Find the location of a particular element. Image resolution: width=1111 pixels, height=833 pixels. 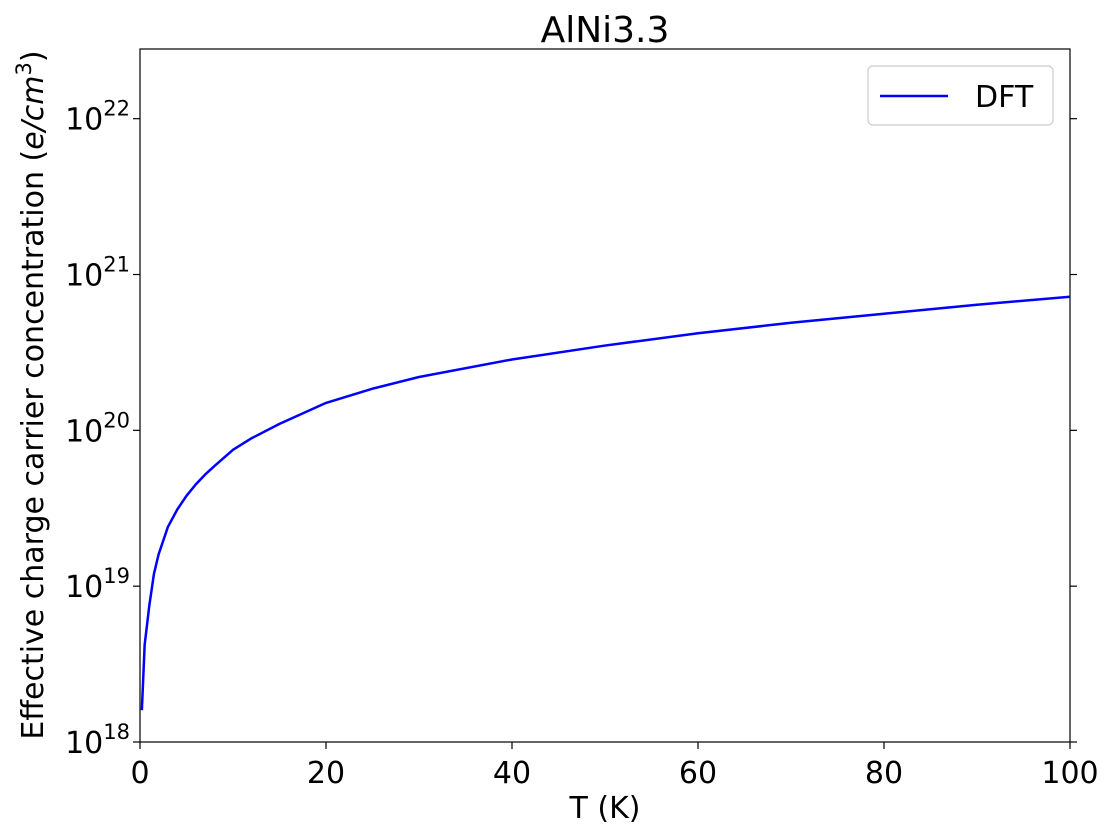

y-tick-label: 1021 is located at coordinates (97, 273).